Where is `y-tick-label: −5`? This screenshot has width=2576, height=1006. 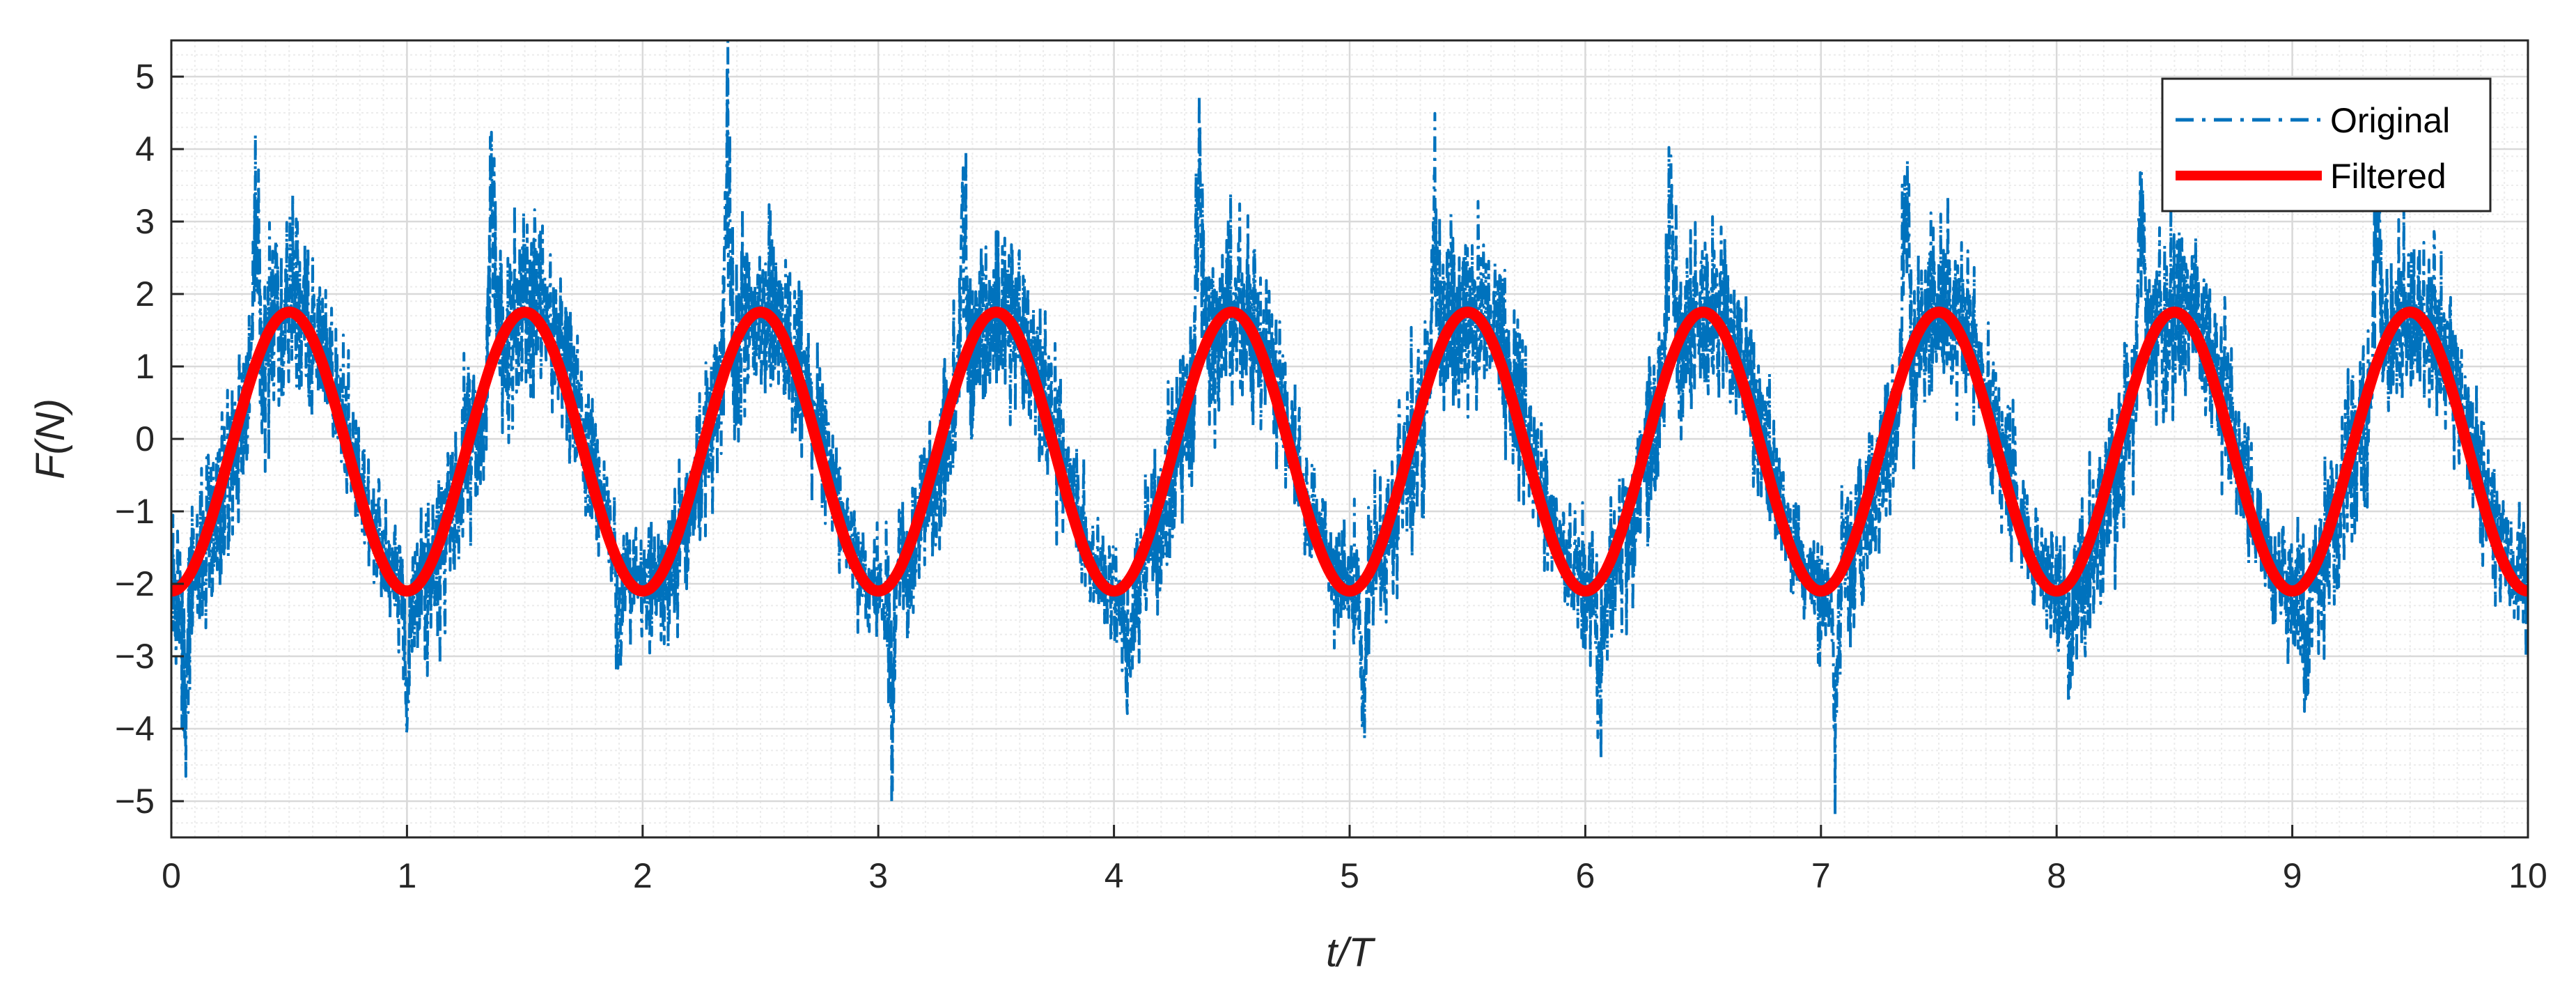 y-tick-label: −5 is located at coordinates (135, 801).